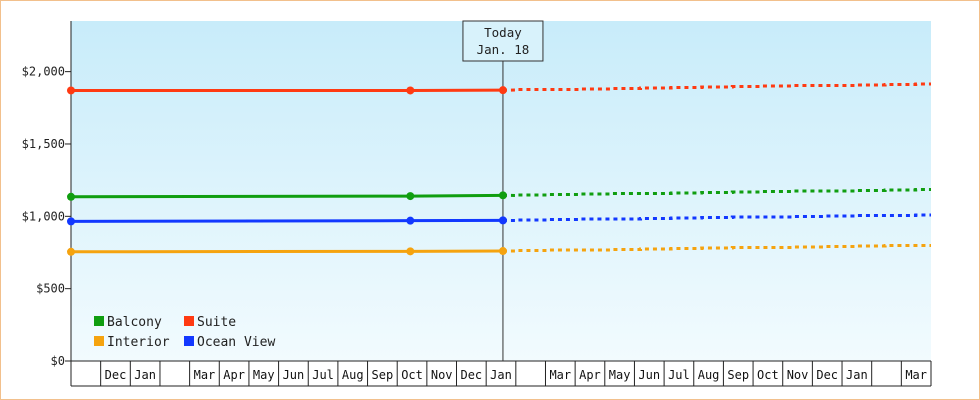  Describe the element at coordinates (503, 49) in the screenshot. I see `today-marker-date: Jan. 18` at that location.